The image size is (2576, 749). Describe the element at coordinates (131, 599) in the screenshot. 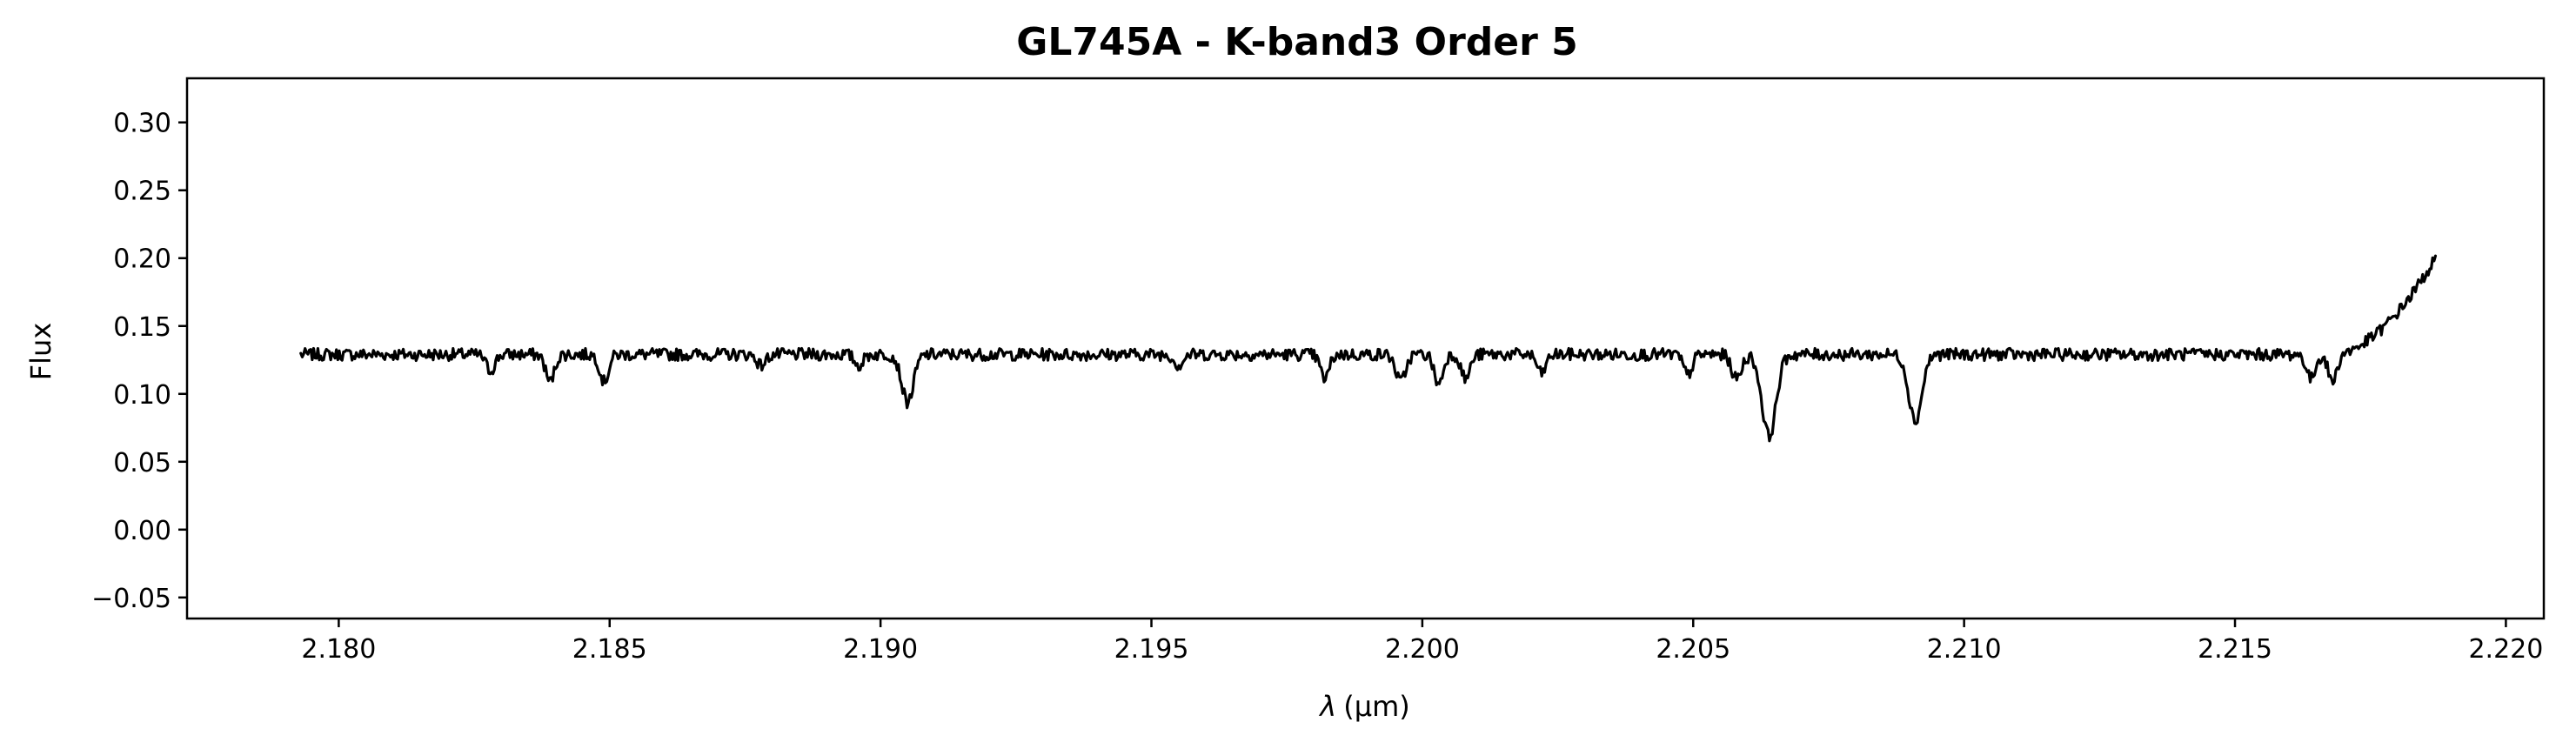

I see `y-tick-label: −0.05` at that location.